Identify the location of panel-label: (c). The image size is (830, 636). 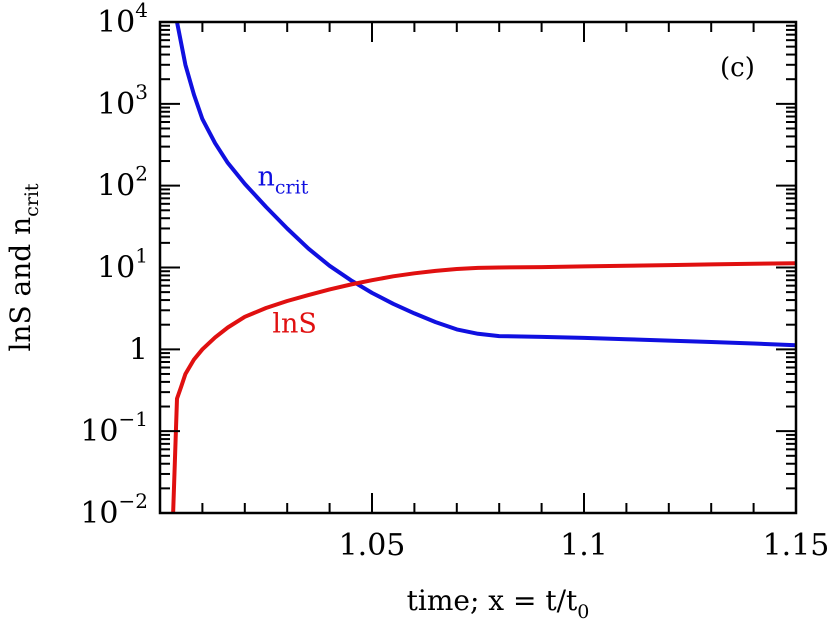
(737, 68).